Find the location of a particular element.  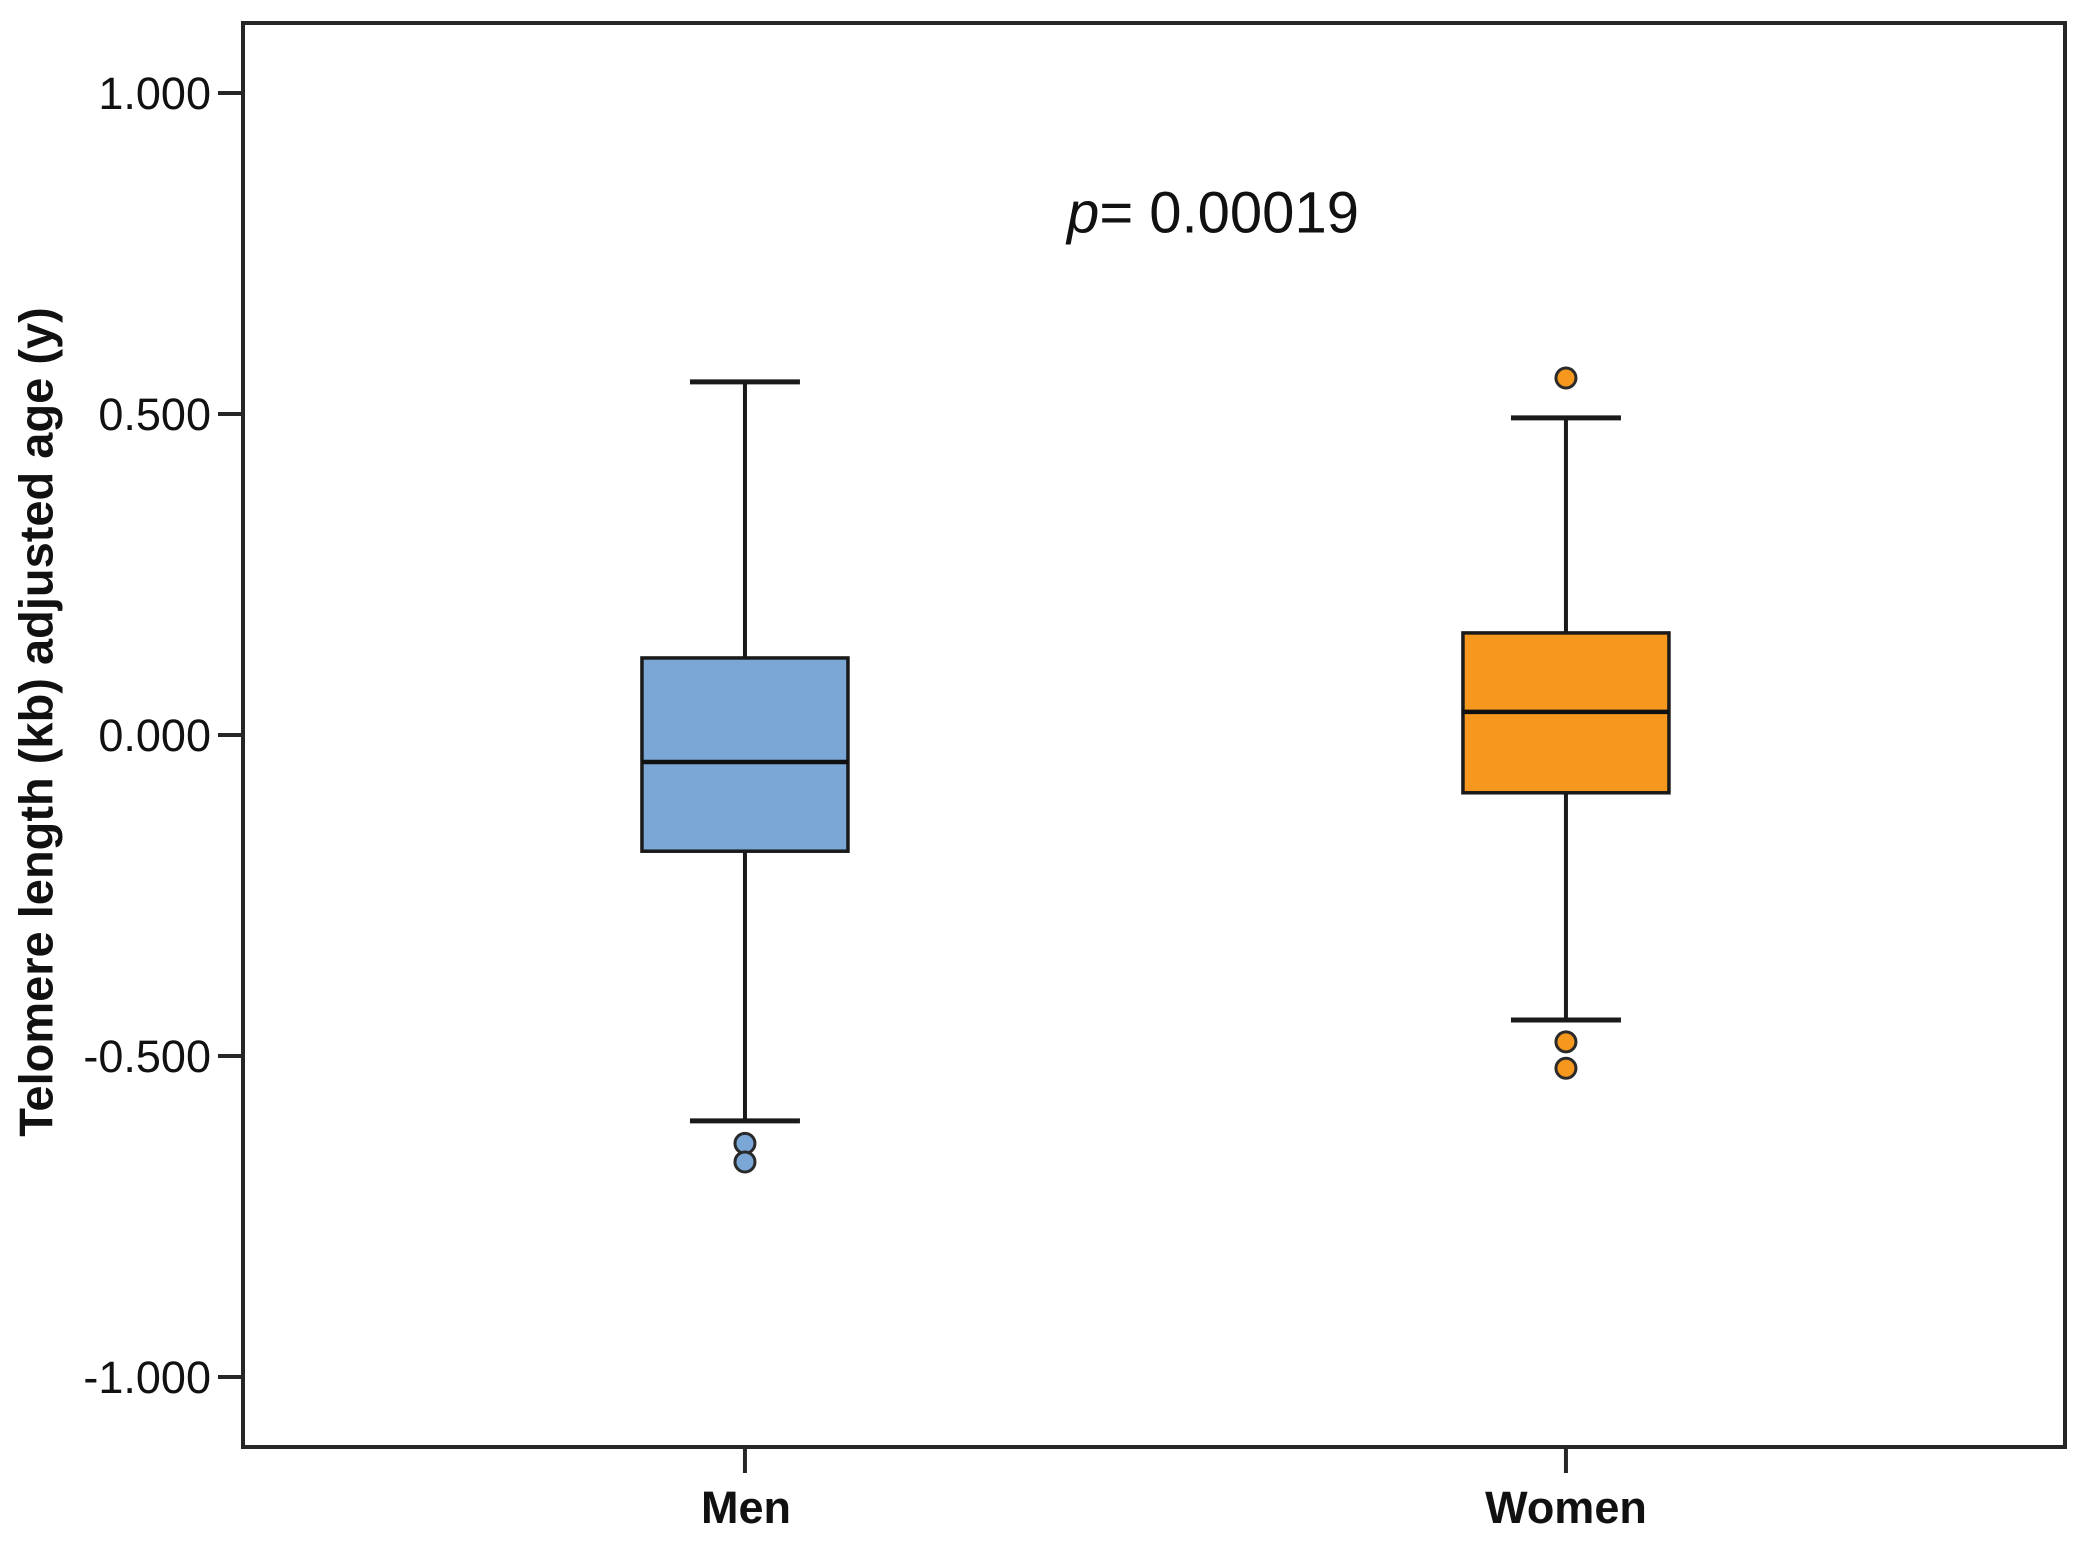

p-value-text: = 0.00019 is located at coordinates (1229, 213).